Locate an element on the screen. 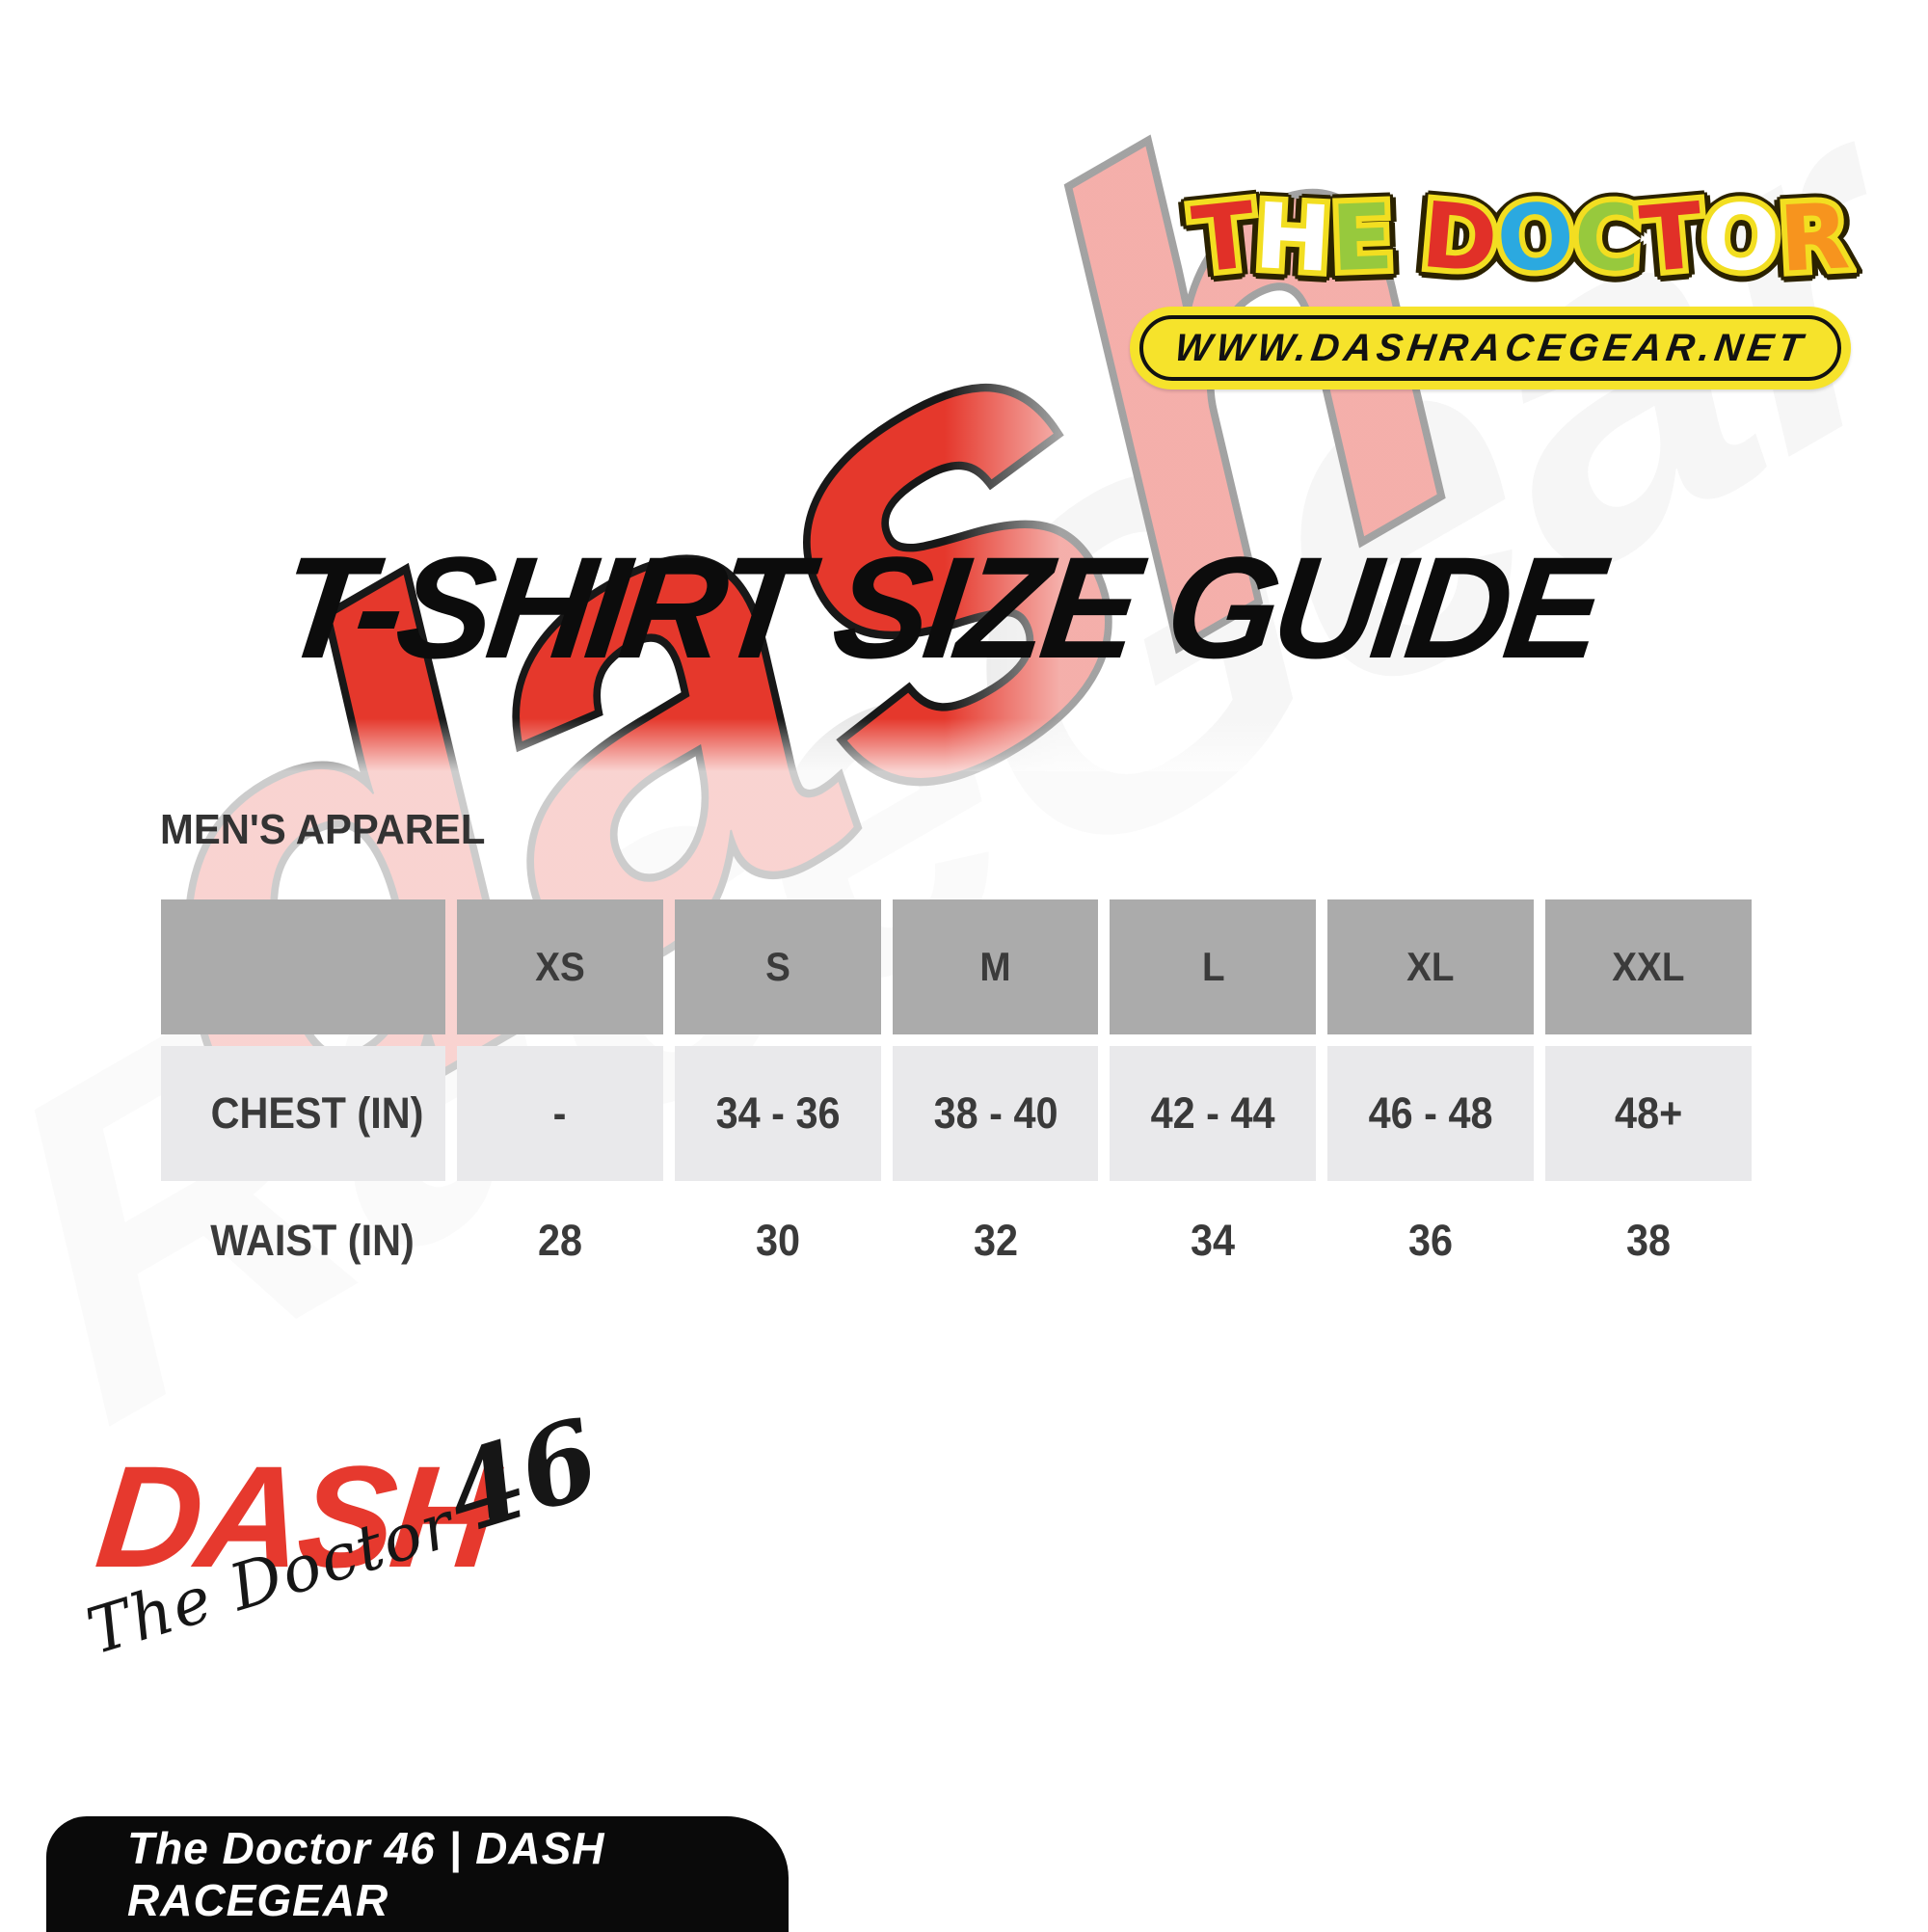  dash-script-number: 46 is located at coordinates (522, 1477).